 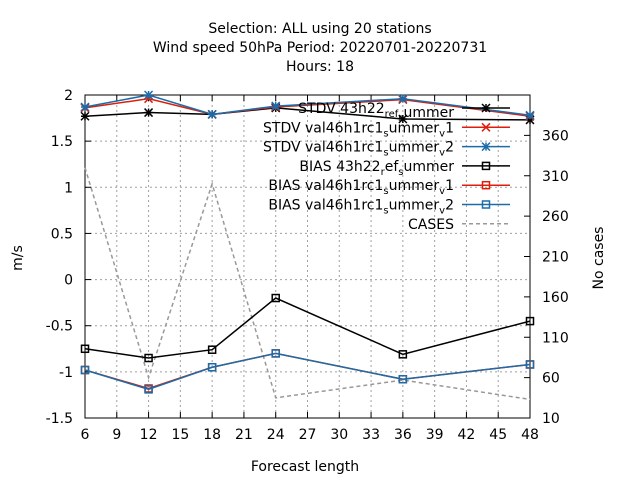 What do you see at coordinates (319, 29) in the screenshot?
I see `title-line: Selection: ALL using 20 stations` at bounding box center [319, 29].